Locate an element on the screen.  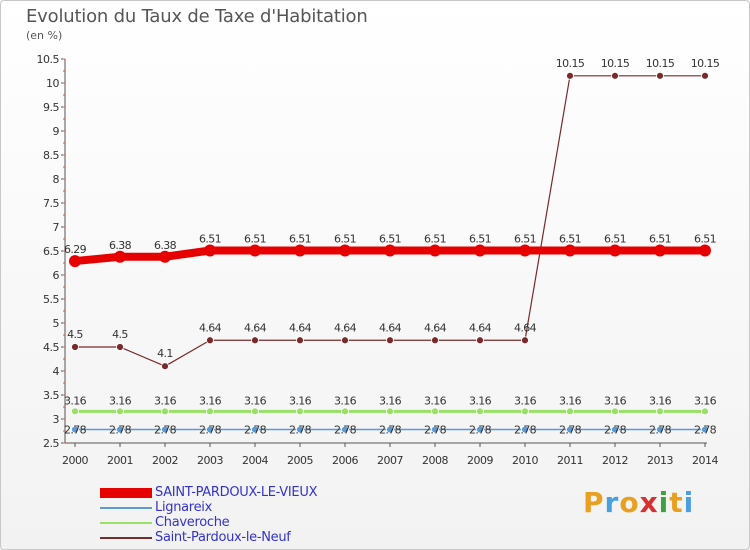
data-label: 6.29 is located at coordinates (75, 249).